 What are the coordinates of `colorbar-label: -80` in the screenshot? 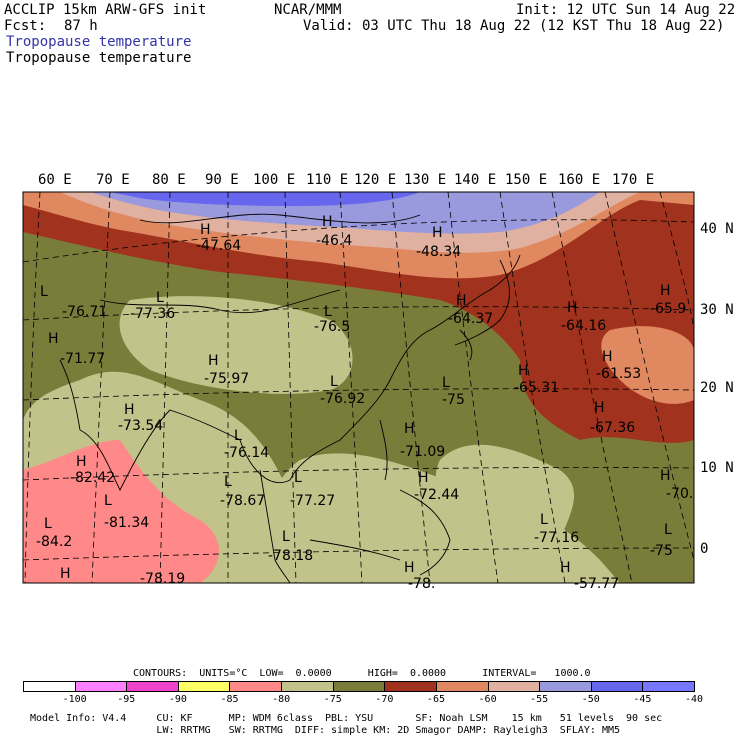 It's located at (281, 699).